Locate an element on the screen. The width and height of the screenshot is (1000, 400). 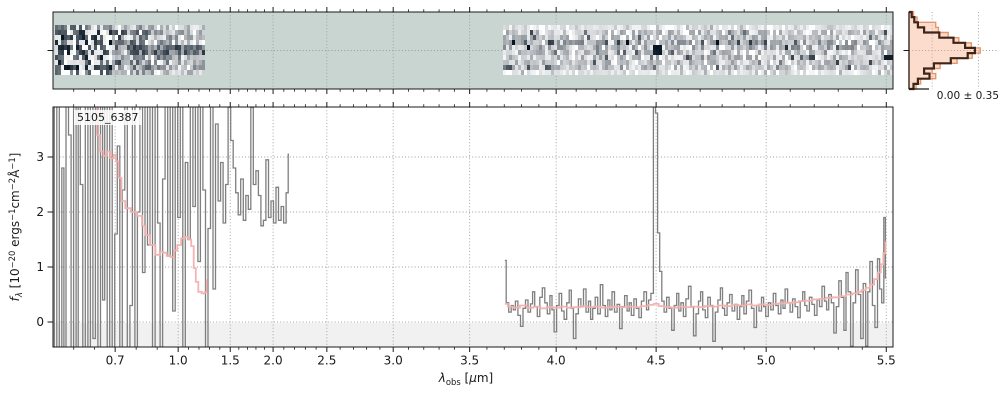
below-zero-band is located at coordinates (473, 335).